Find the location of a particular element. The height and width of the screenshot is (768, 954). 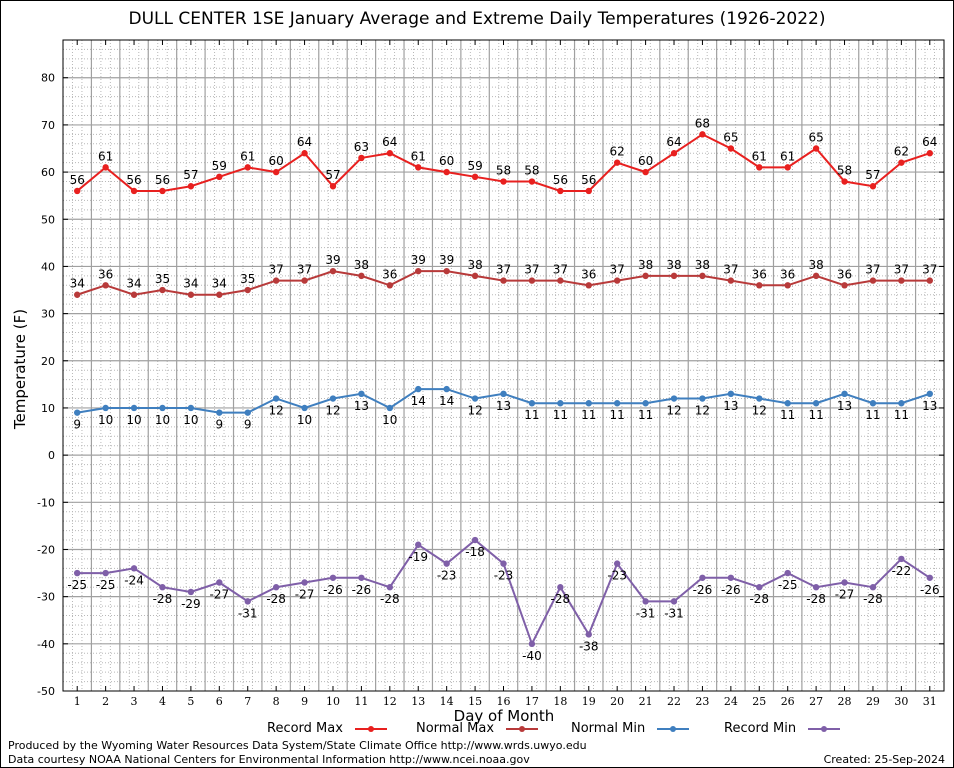

y-tick-label: 10 is located at coordinates (48, 408).